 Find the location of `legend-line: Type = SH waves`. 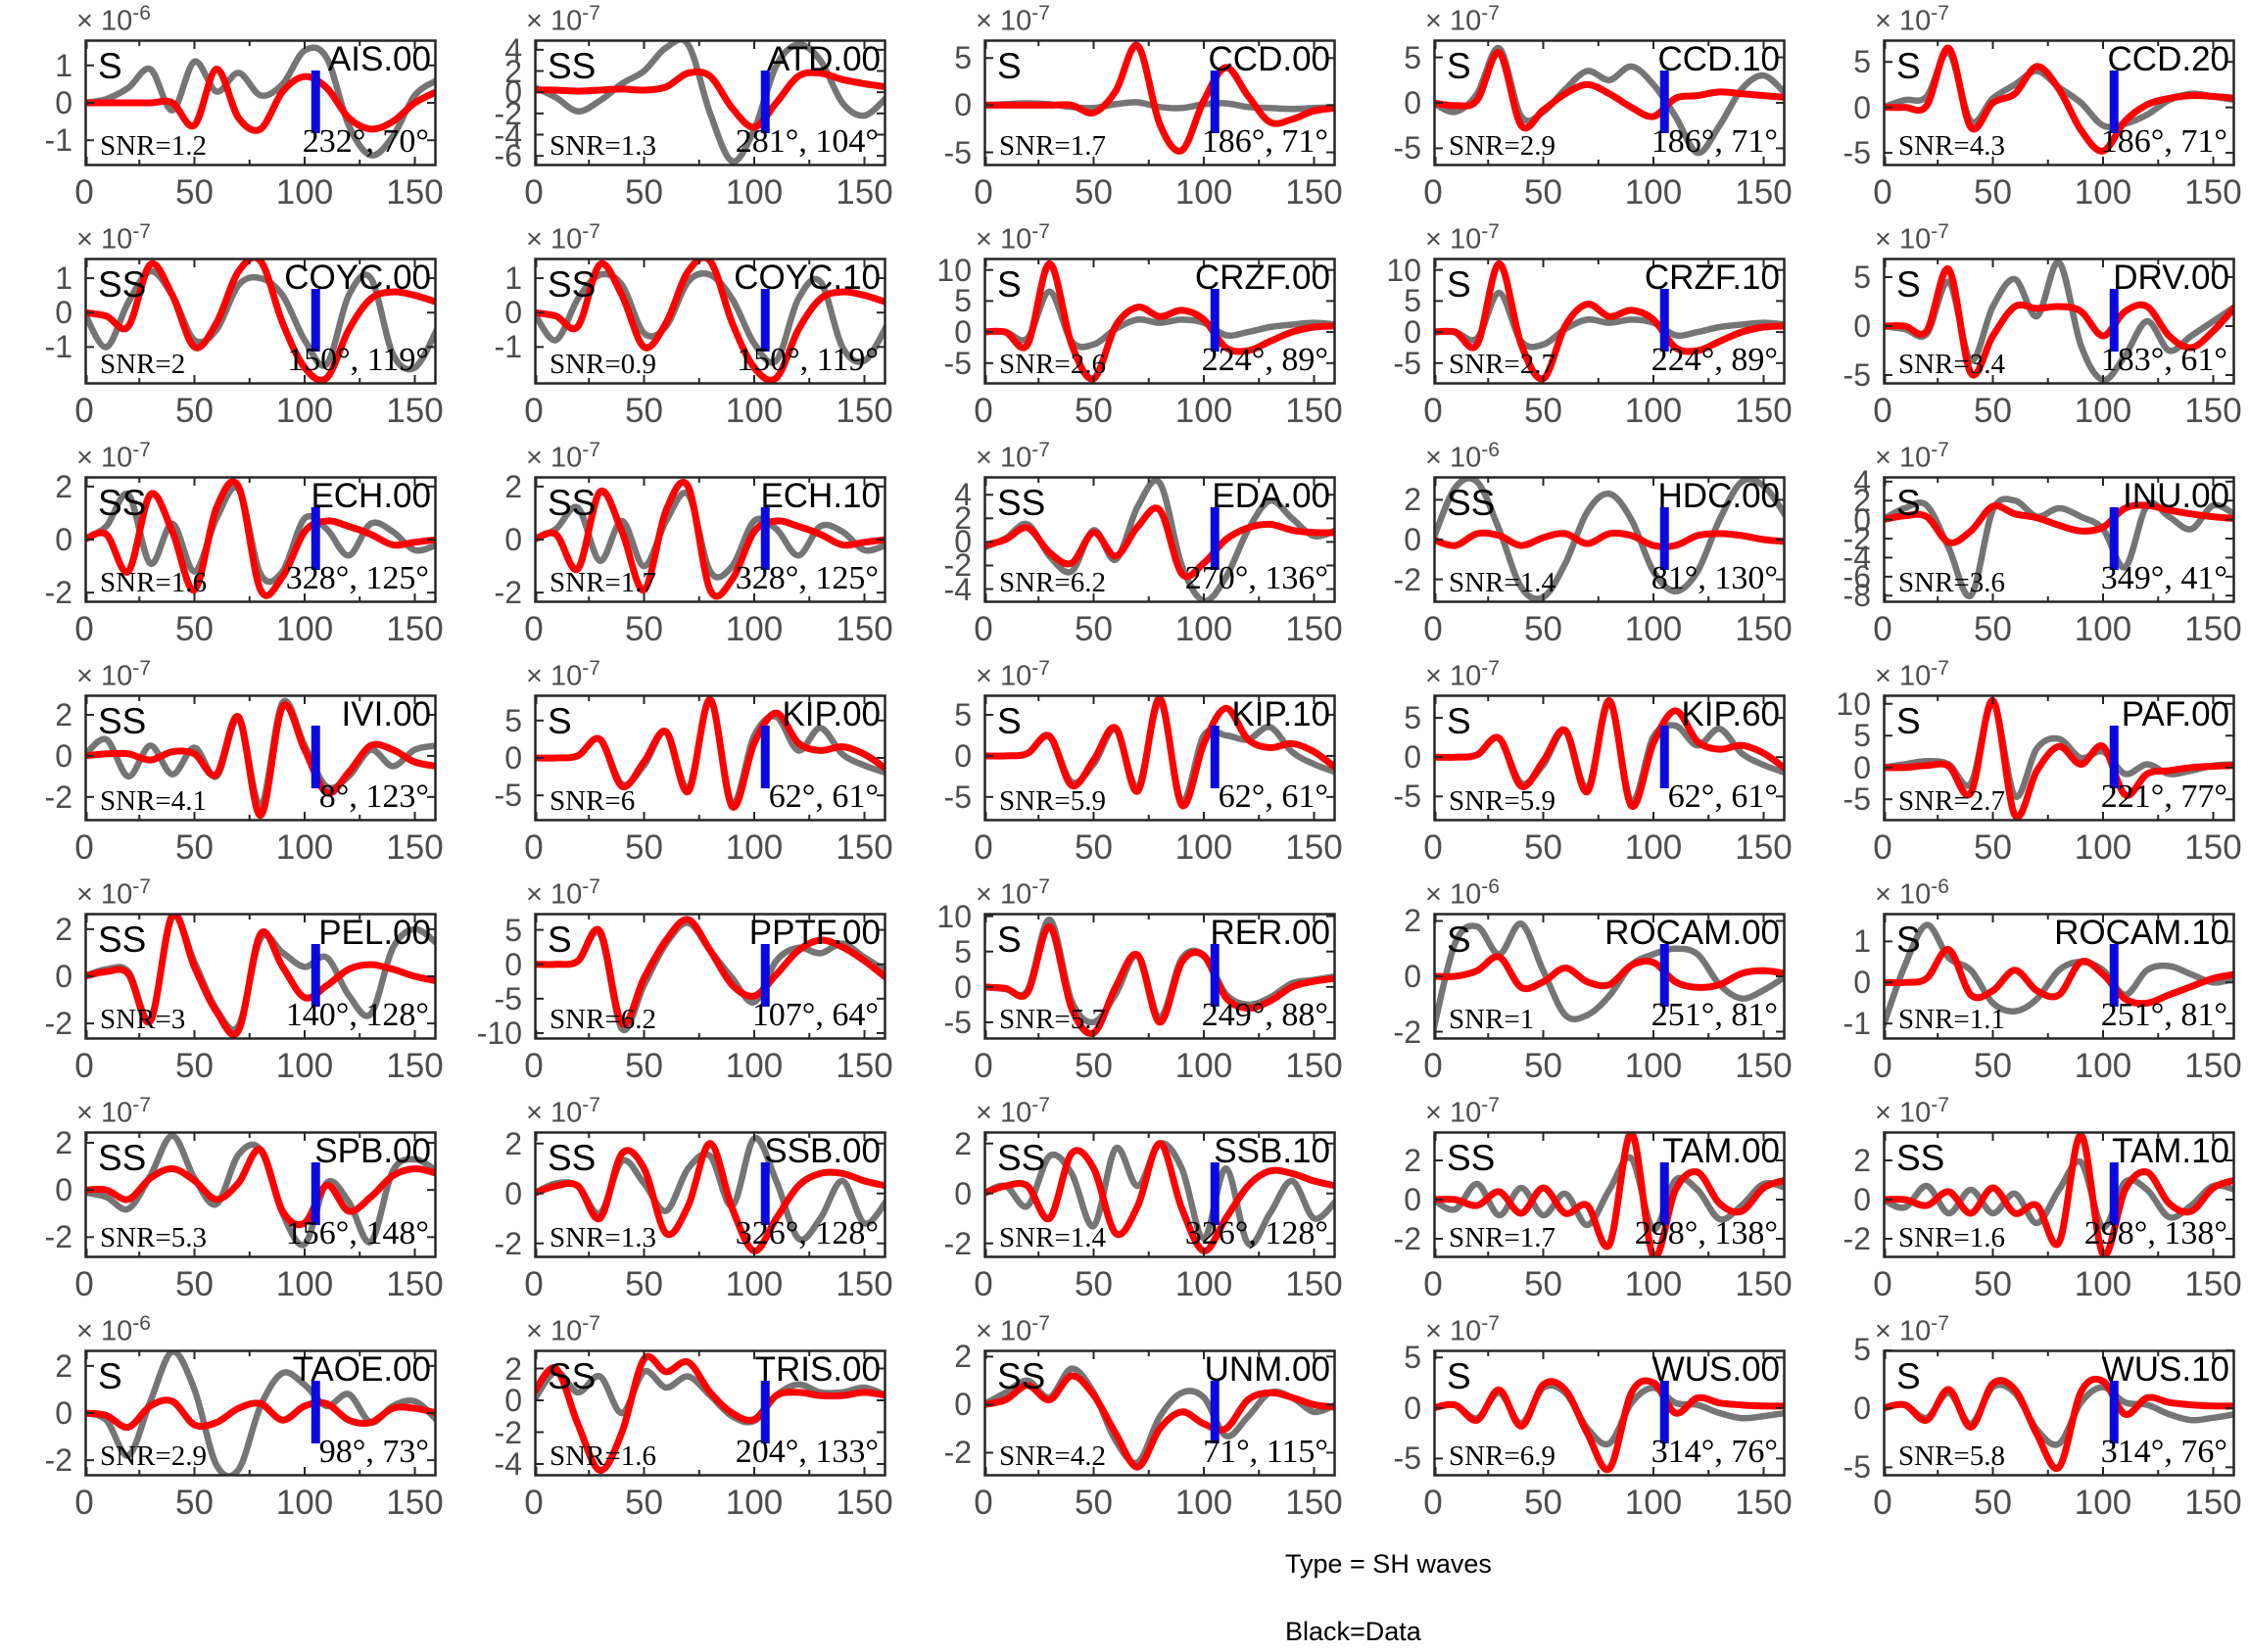

legend-line: Type = SH waves is located at coordinates (1389, 1564).